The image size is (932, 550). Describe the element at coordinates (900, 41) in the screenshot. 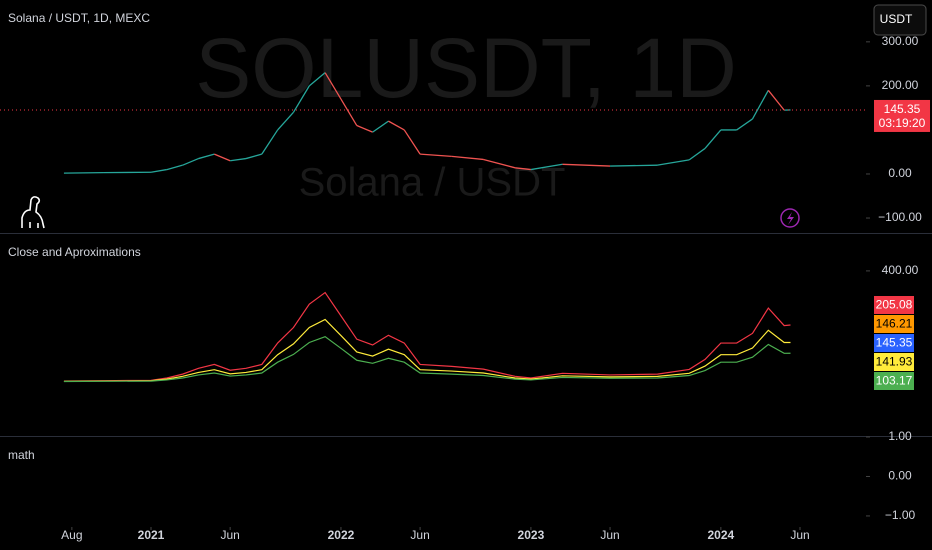

I see `y-tick-label: 300.00` at that location.